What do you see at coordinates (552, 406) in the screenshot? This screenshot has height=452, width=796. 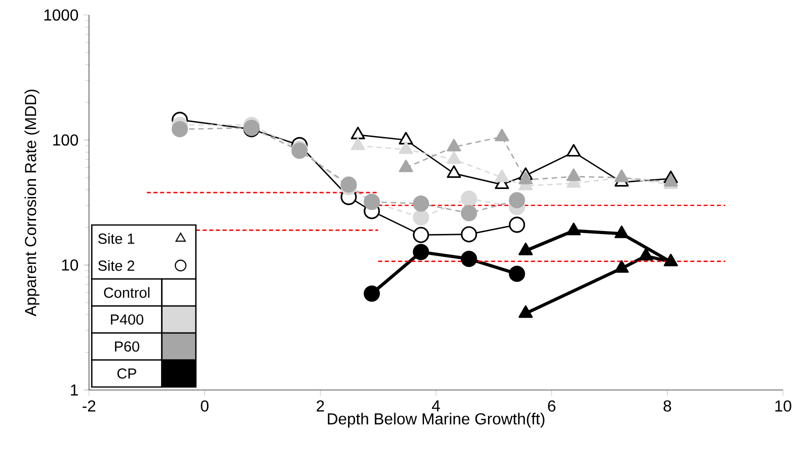 I see `x-tick-label: 6` at bounding box center [552, 406].